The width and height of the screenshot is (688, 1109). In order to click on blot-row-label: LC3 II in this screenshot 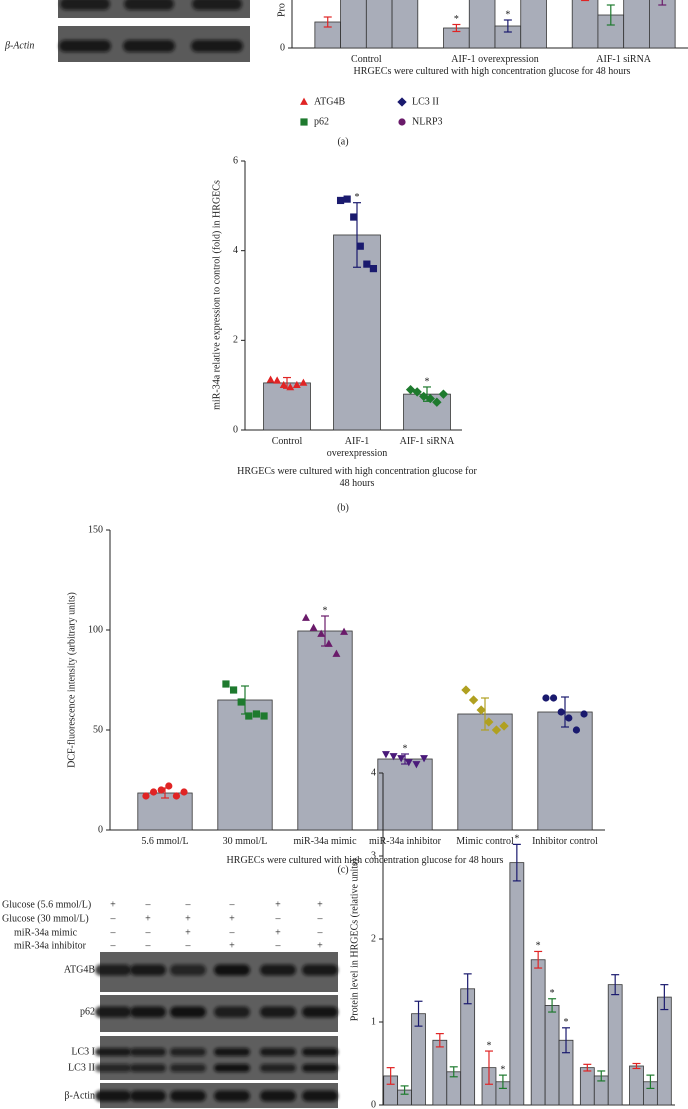, I will do `click(81, 1067)`.